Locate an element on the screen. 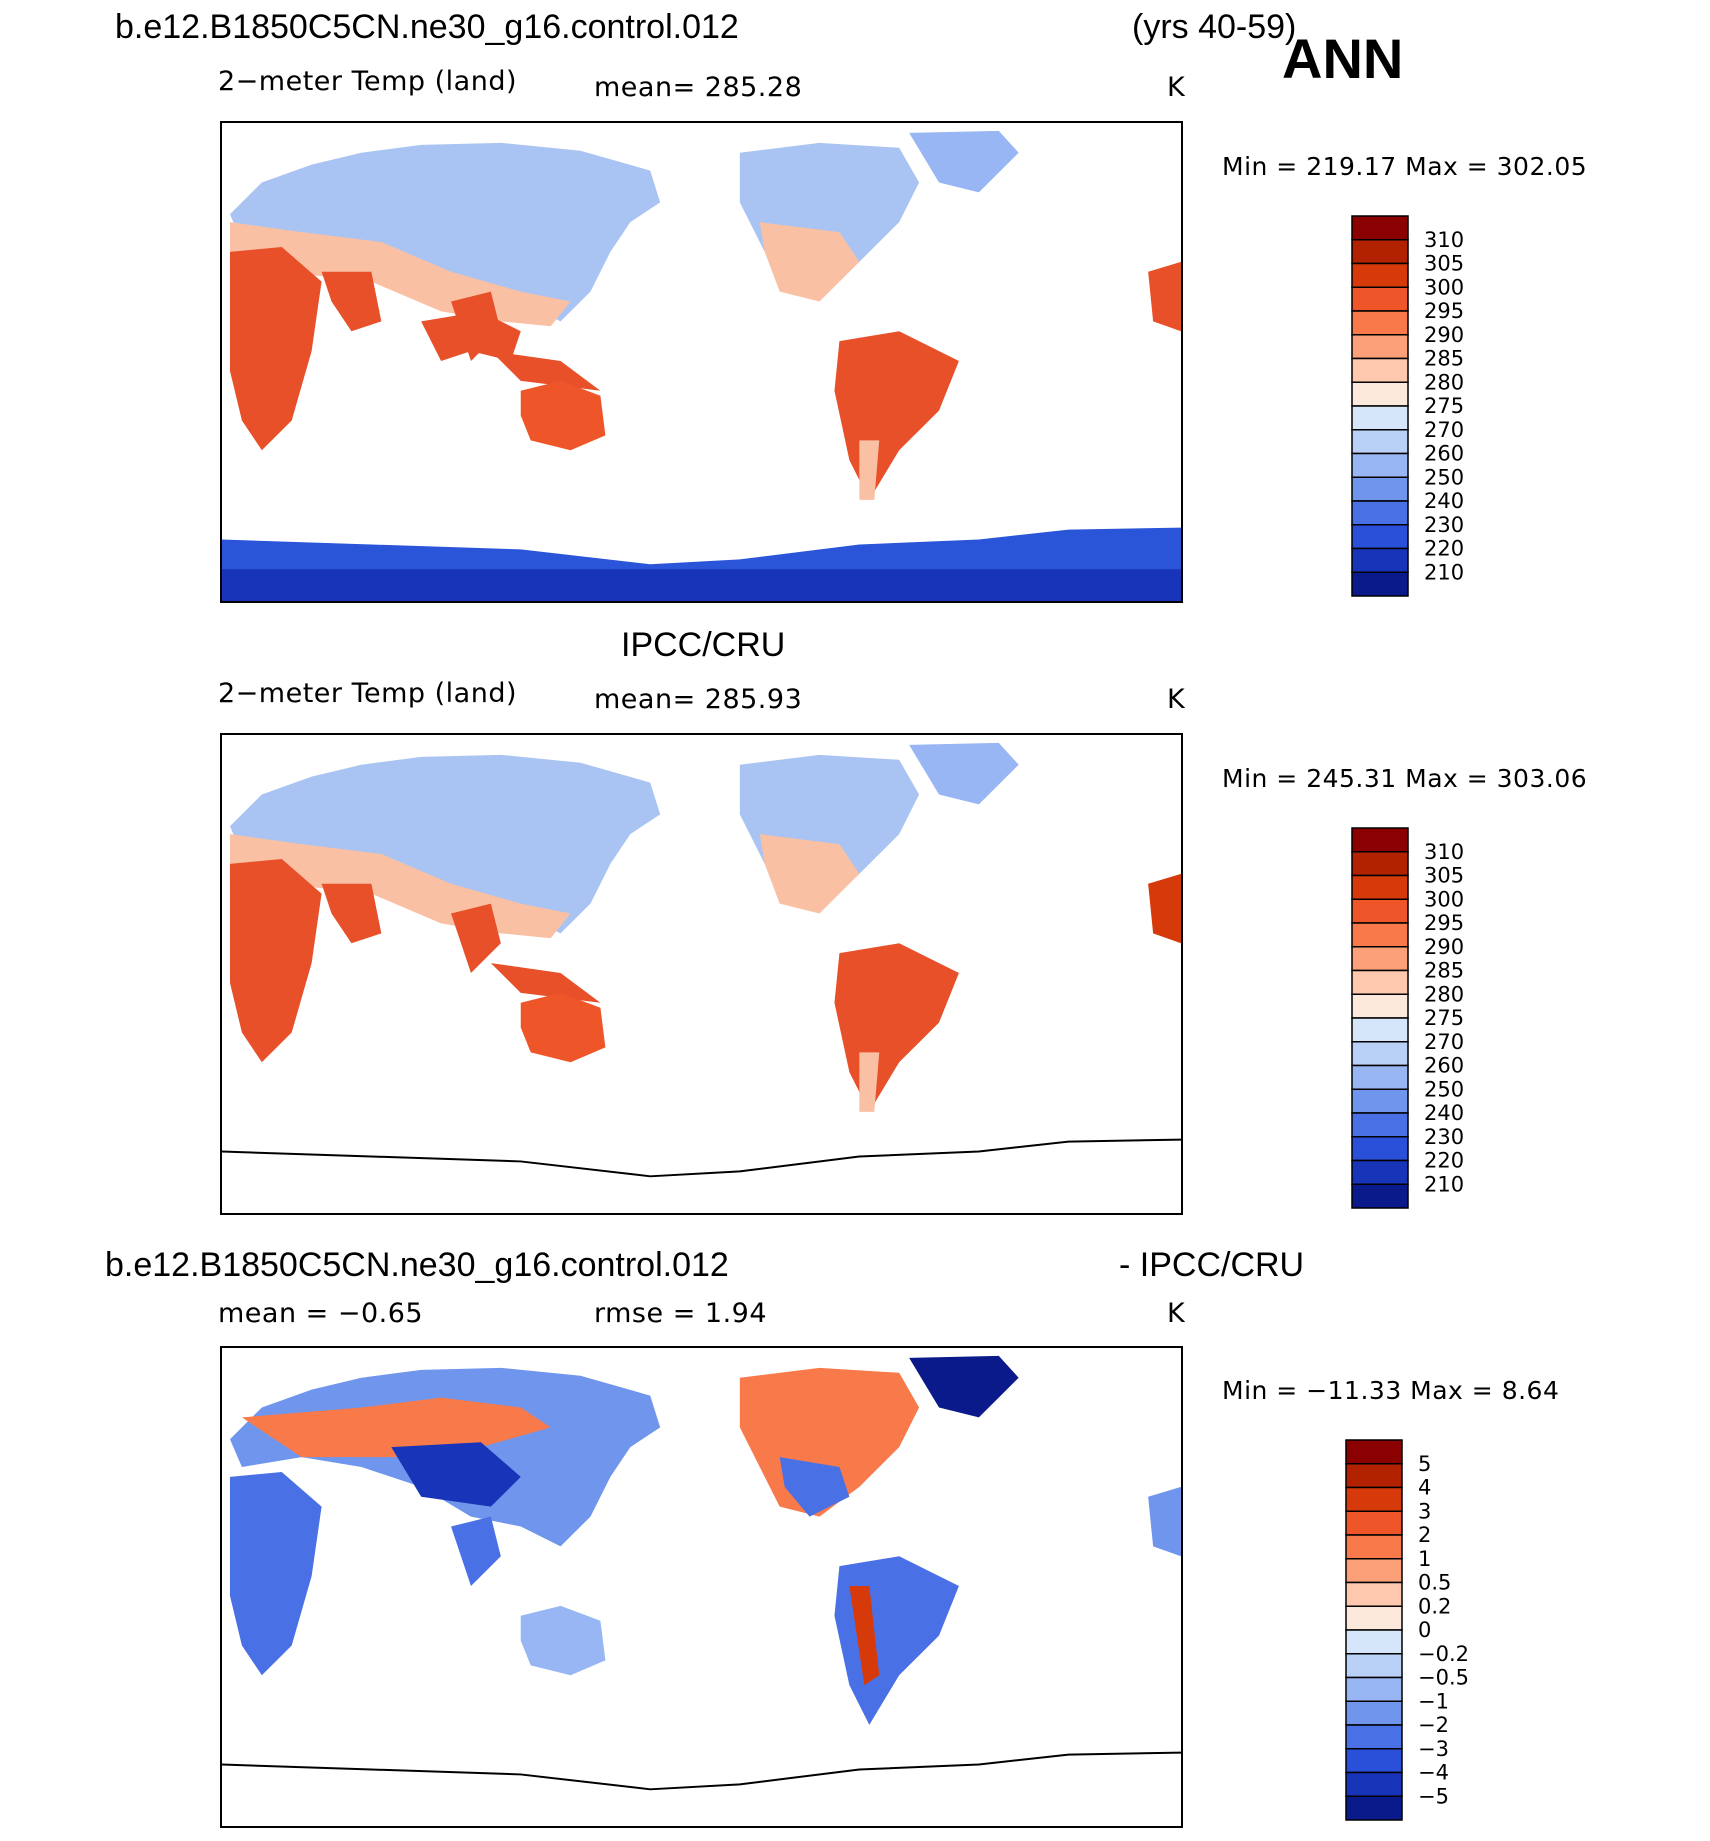 This screenshot has height=1841, width=1710. panel2-title: IPCC/CRU is located at coordinates (703, 645).